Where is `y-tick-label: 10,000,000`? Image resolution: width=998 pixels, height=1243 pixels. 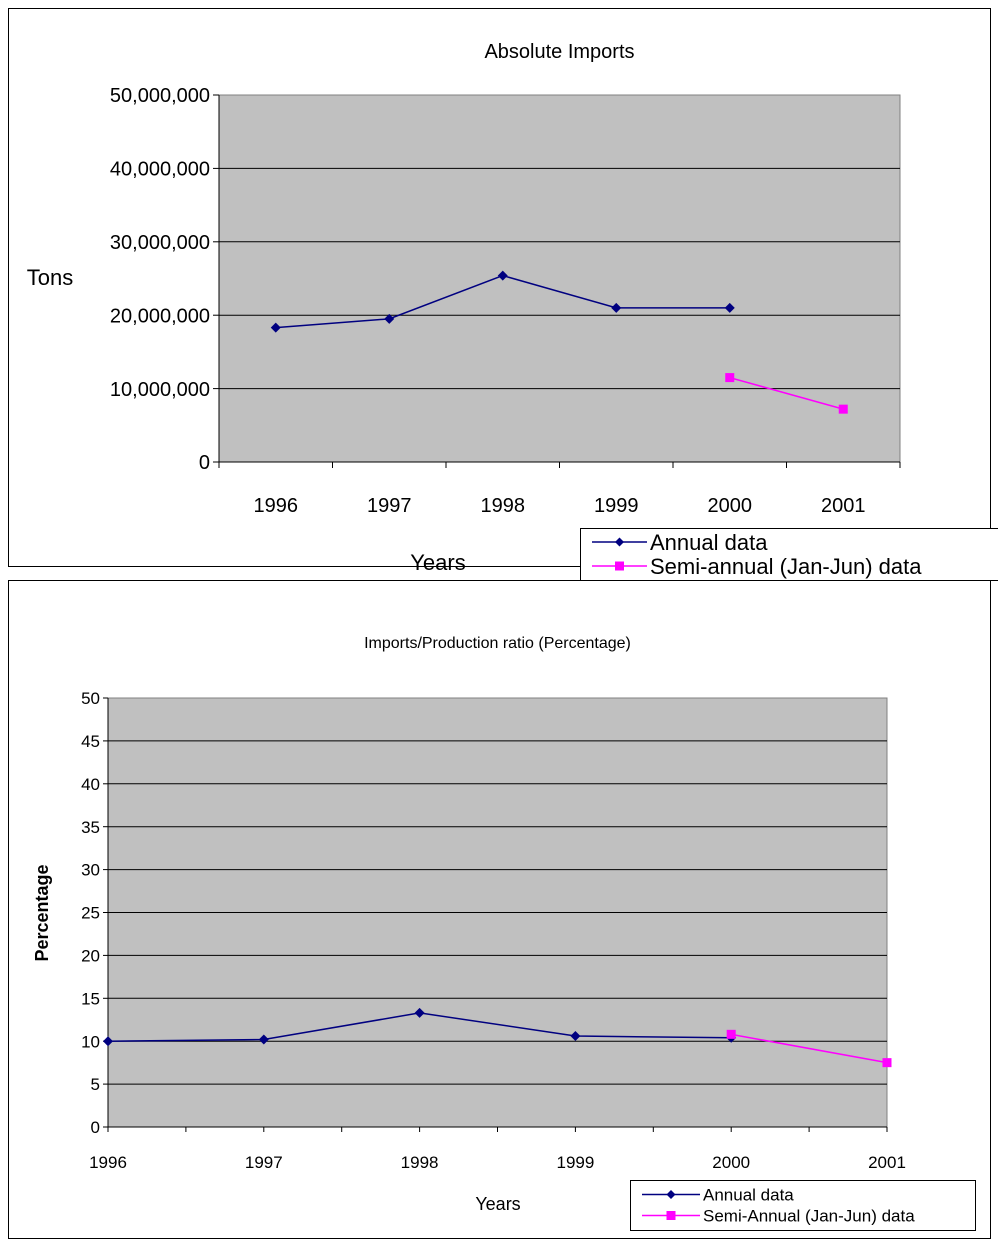
y-tick-label: 10,000,000 is located at coordinates (160, 390).